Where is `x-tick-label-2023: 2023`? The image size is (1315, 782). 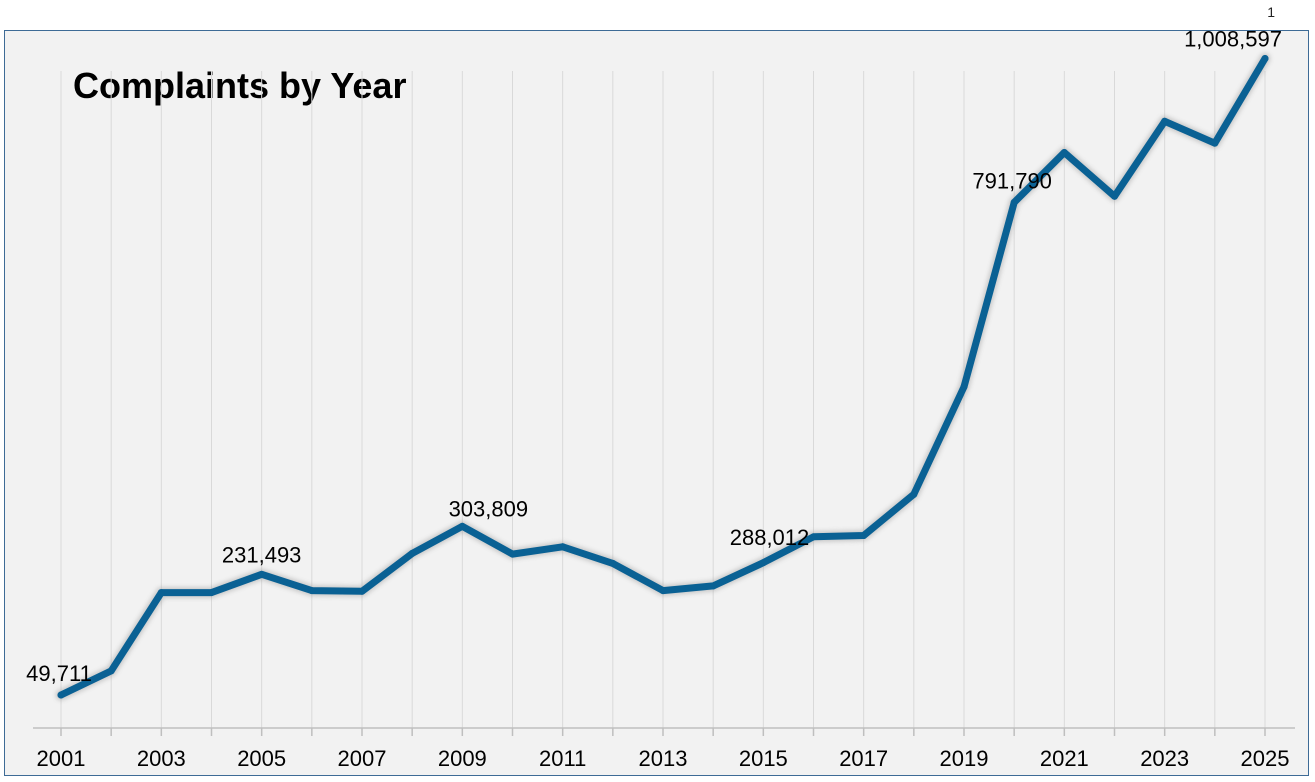
x-tick-label-2023: 2023 is located at coordinates (1164, 758).